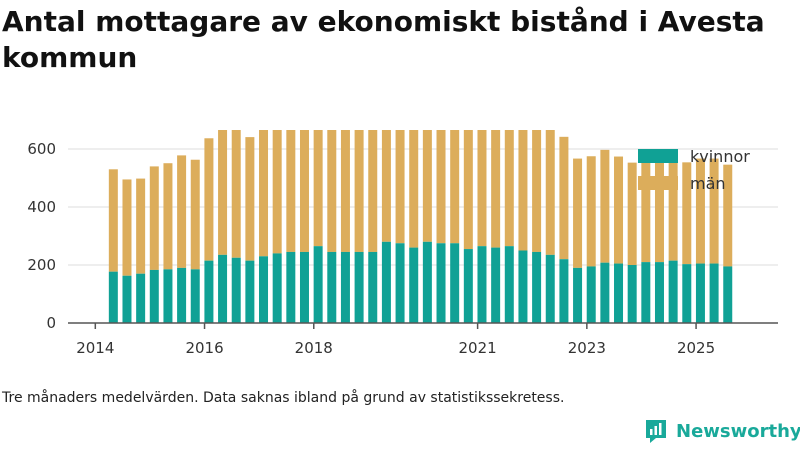 Image resolution: width=800 pixels, height=450 pixels. Describe the element at coordinates (41, 149) in the screenshot. I see `y-tick-label: 600` at that location.